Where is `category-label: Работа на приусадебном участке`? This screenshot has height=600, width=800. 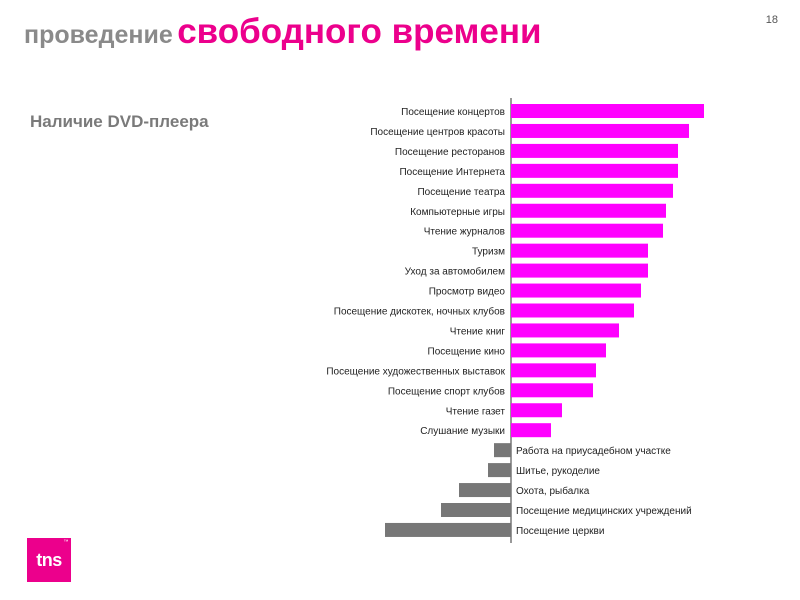
category-label: Работа на приусадебном участке is located at coordinates (593, 451).